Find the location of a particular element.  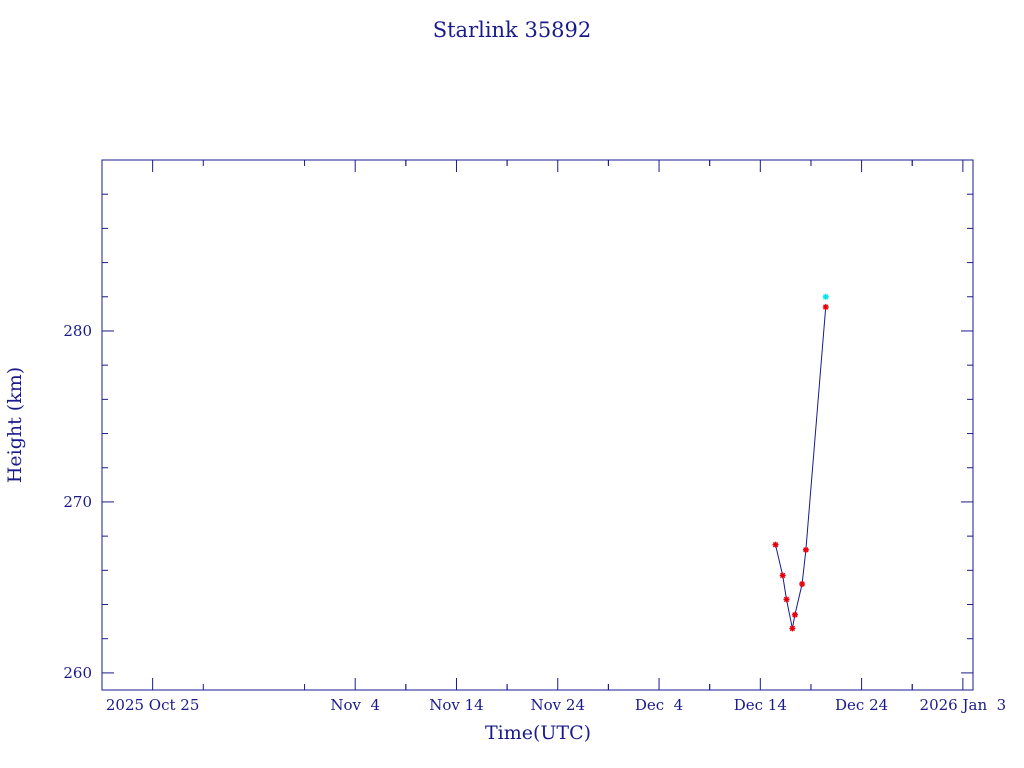

latest-data-point is located at coordinates (825, 296).